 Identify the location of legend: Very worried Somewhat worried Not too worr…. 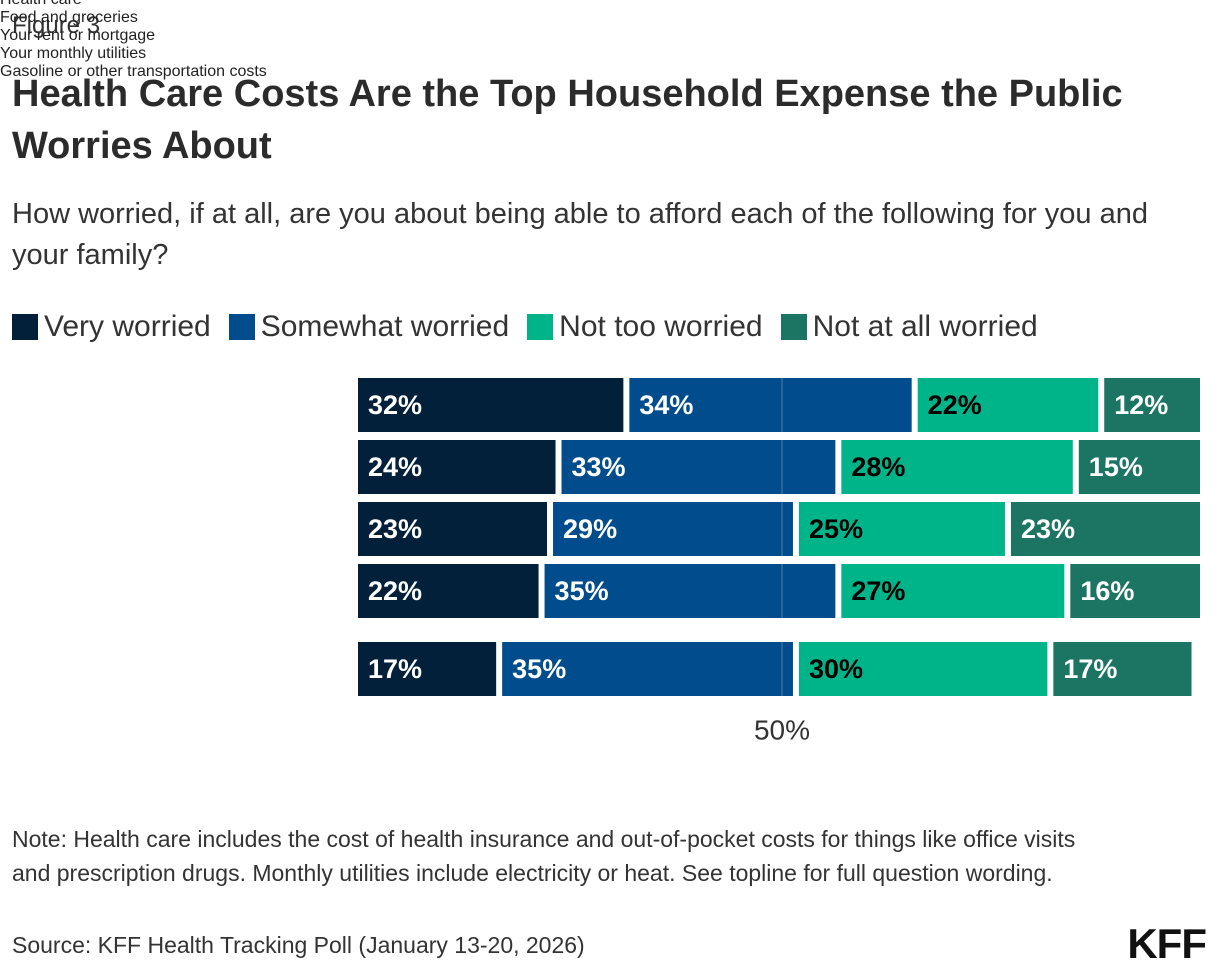
(525, 327).